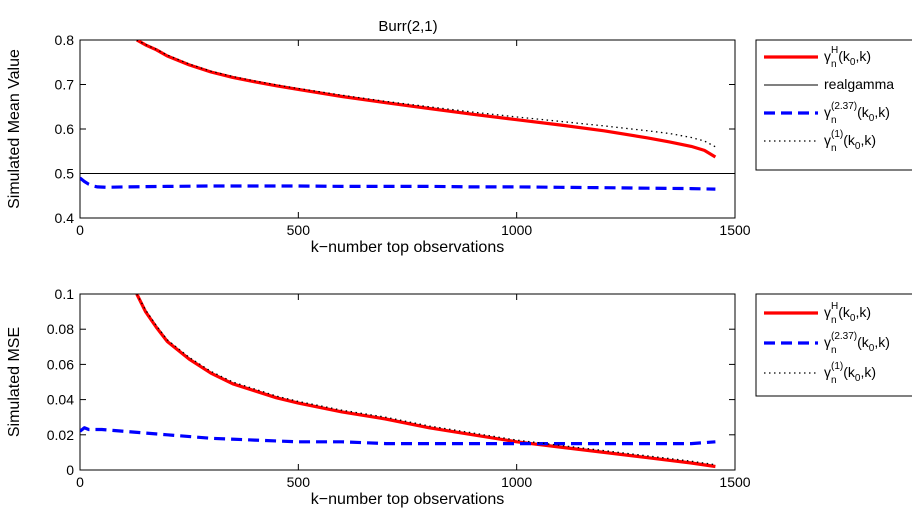 This screenshot has width=912, height=516. I want to click on y-tick-label: 0.4, so click(65, 218).